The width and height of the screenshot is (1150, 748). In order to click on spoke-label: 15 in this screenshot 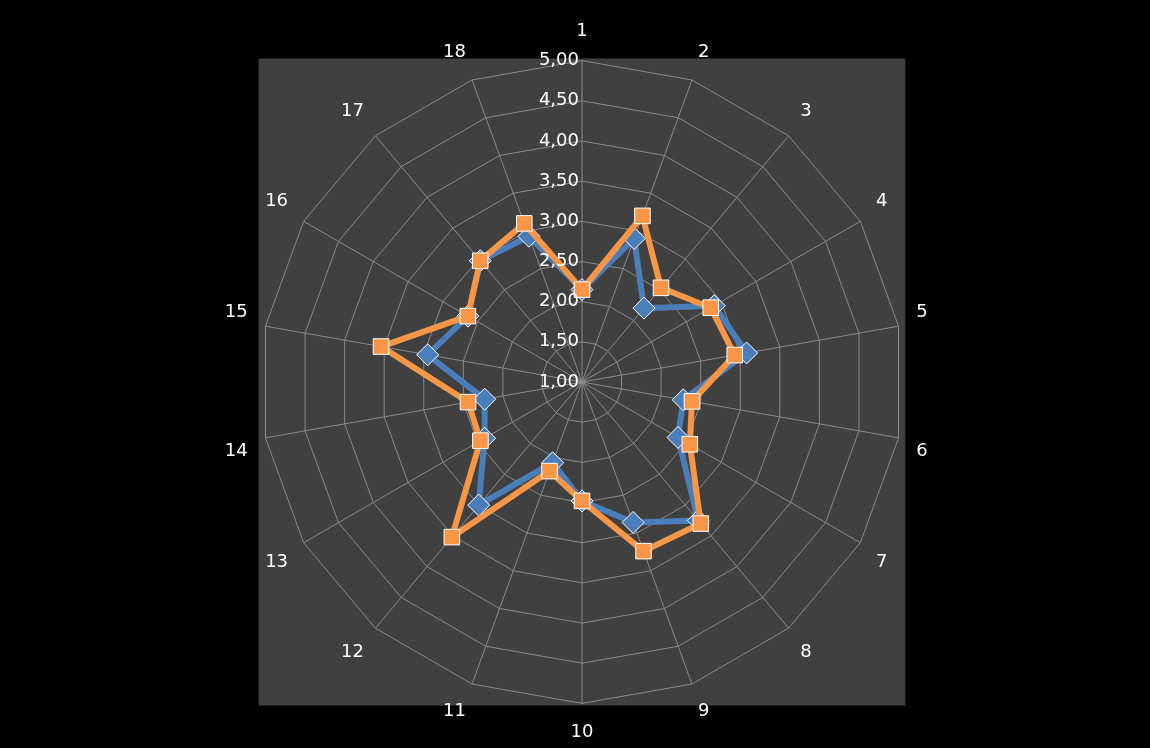, I will do `click(236, 310)`.